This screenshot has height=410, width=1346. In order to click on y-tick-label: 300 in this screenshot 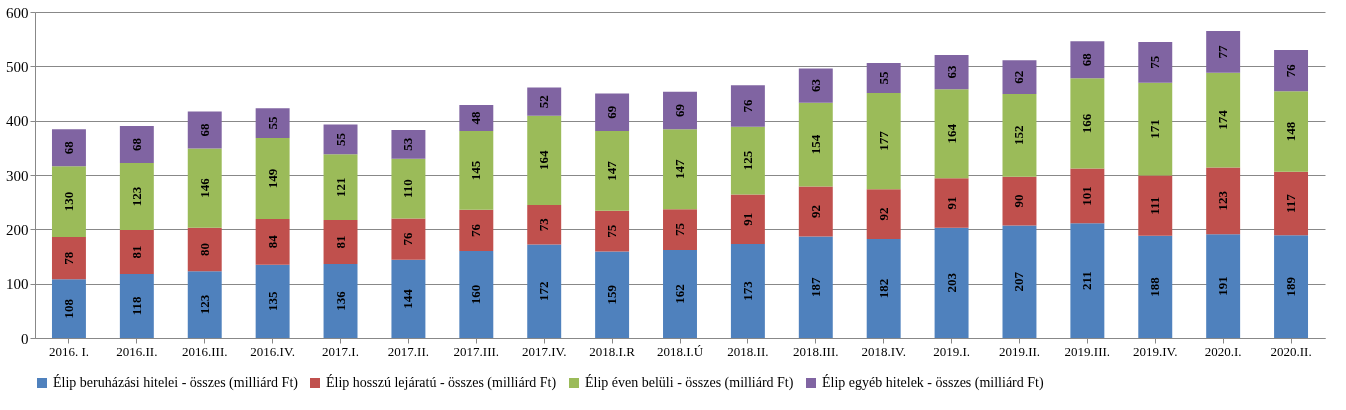, I will do `click(17, 175)`.